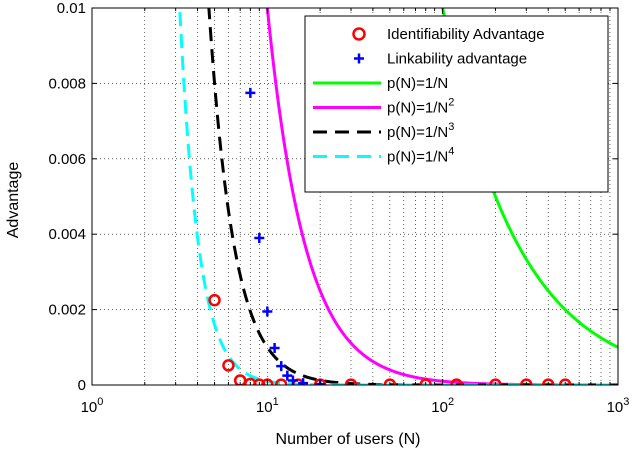 The height and width of the screenshot is (450, 632). I want to click on y-tick-label: 0.008, so click(67, 83).